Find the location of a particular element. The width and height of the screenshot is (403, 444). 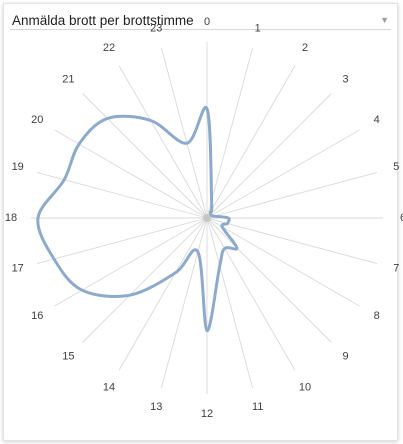

tick-label-4: 4 is located at coordinates (377, 120).